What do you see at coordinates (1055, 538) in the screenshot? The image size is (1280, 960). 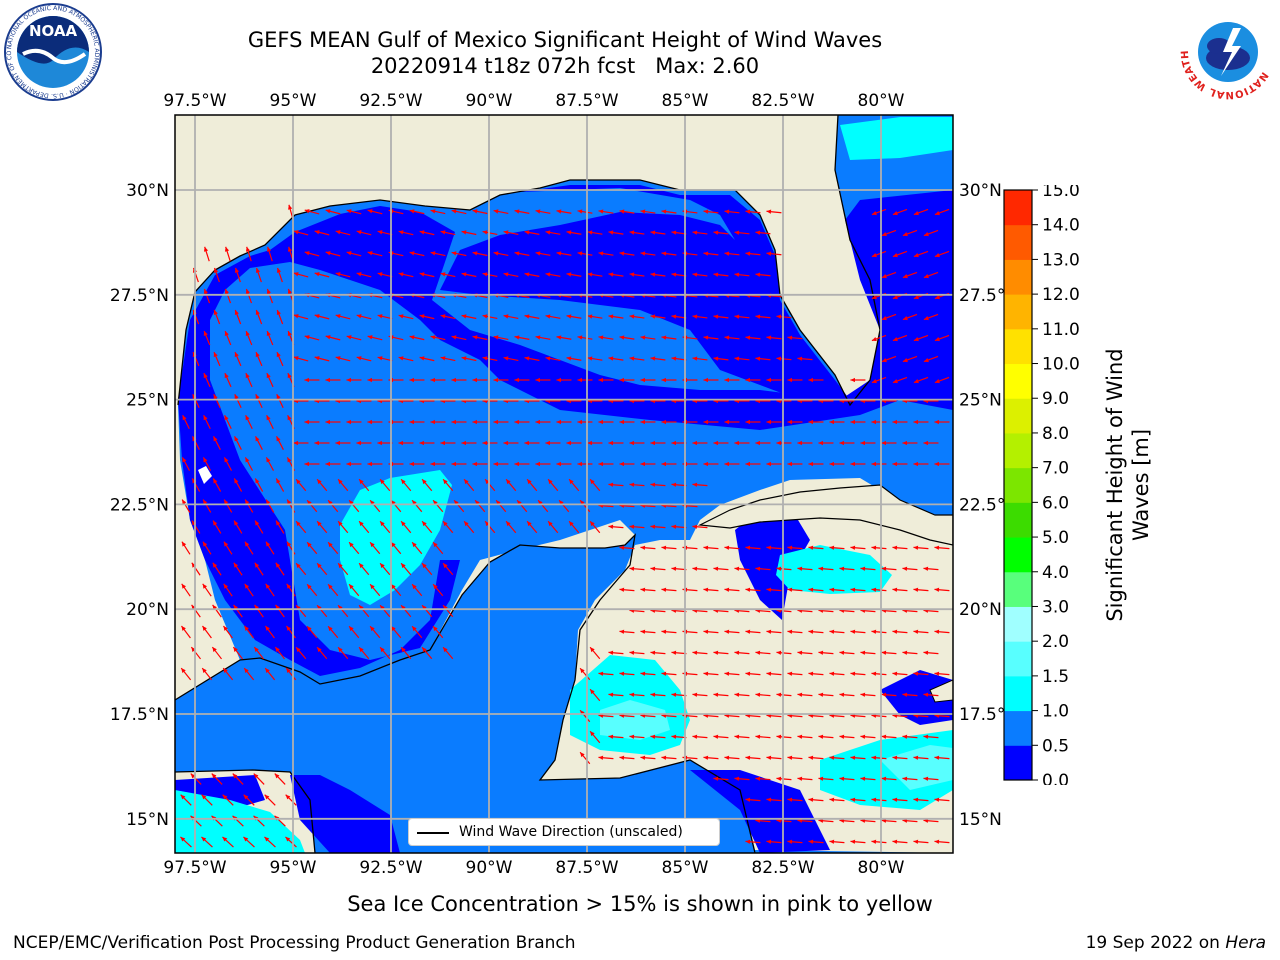 I see `colorbar-tick-label: 5.0` at bounding box center [1055, 538].